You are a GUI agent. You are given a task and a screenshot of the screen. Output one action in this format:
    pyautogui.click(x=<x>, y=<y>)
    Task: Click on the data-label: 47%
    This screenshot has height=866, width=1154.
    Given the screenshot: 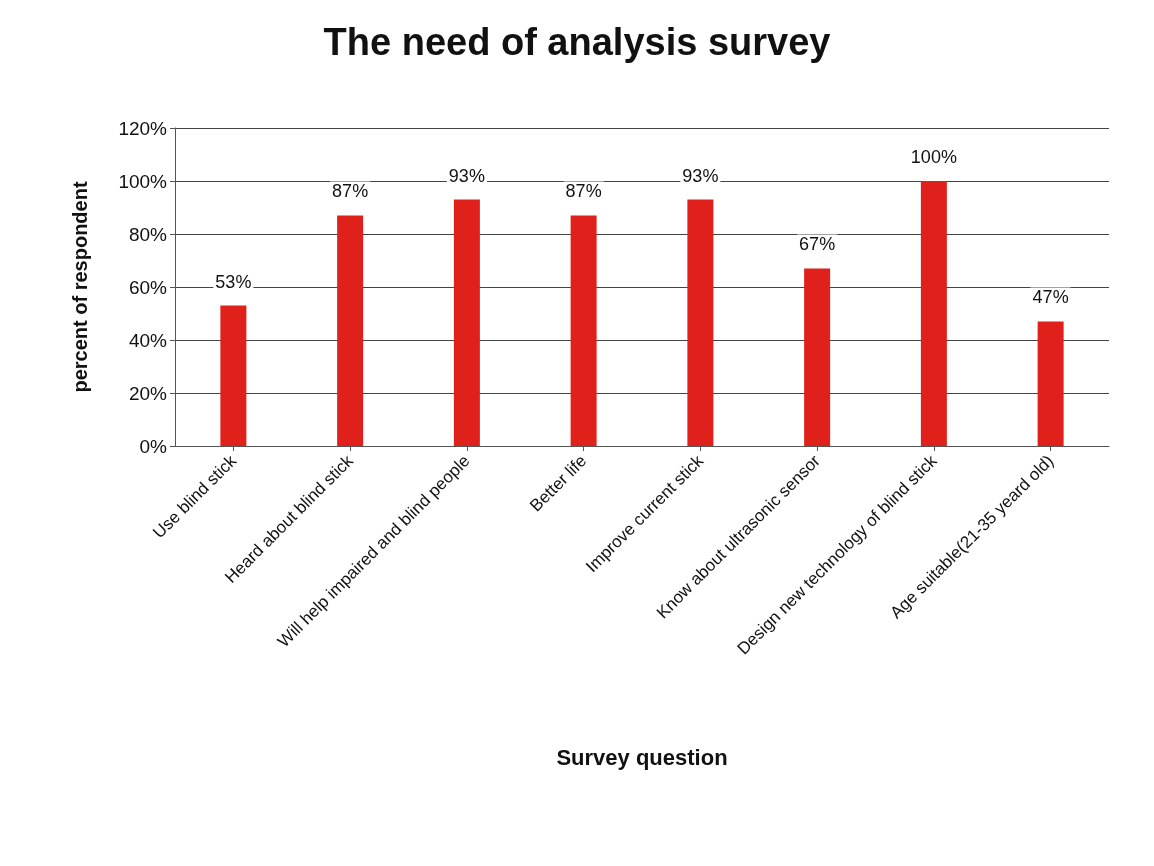 What is the action you would take?
    pyautogui.click(x=1050, y=297)
    